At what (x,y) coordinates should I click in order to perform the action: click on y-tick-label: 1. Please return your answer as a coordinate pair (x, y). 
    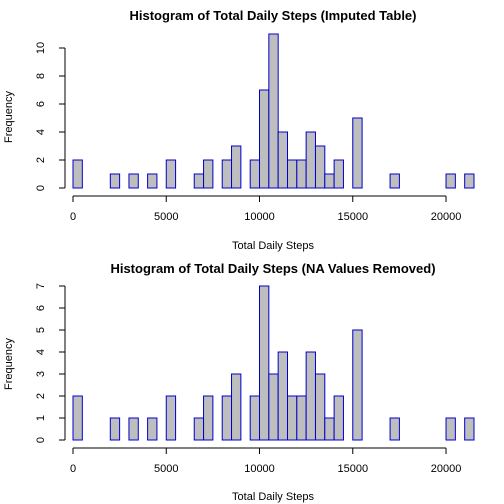
    Looking at the image, I should click on (41, 418).